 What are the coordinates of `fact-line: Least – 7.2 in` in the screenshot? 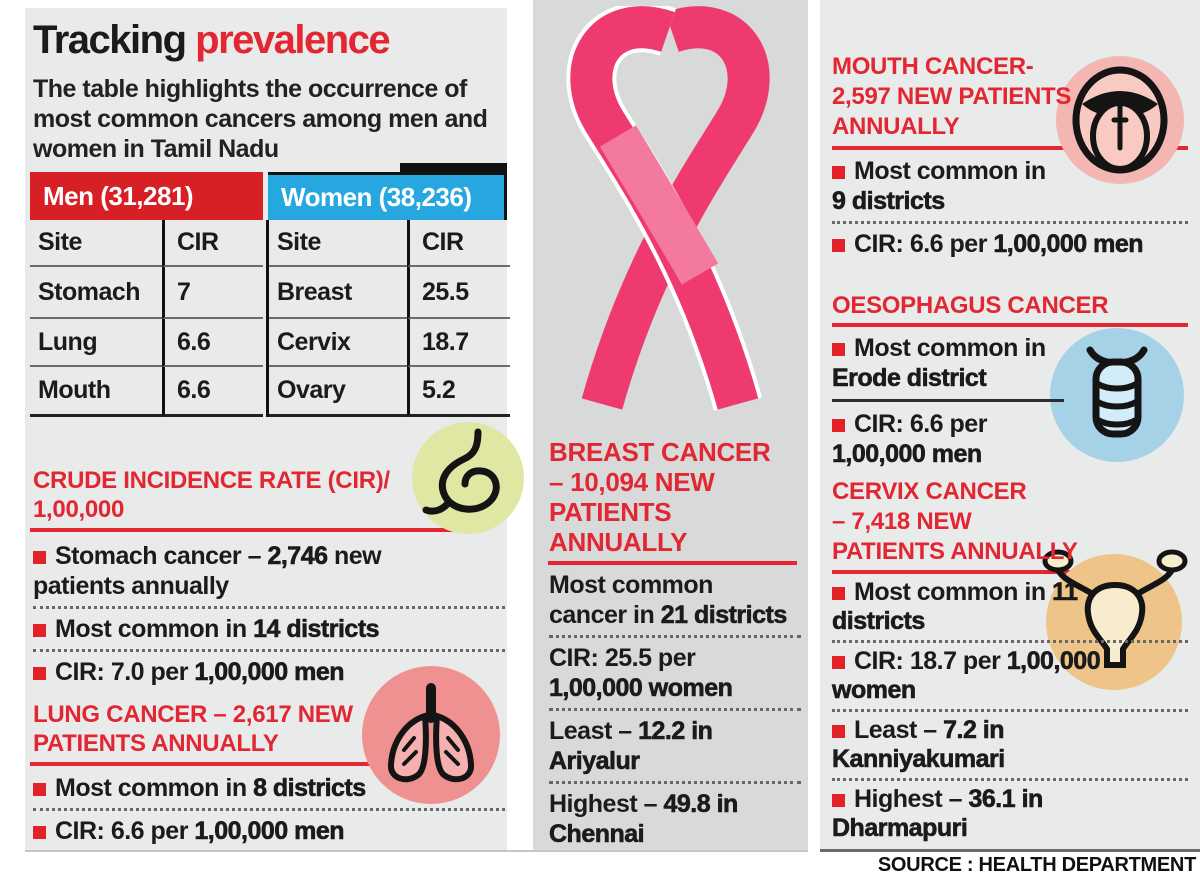 It's located at (1010, 730).